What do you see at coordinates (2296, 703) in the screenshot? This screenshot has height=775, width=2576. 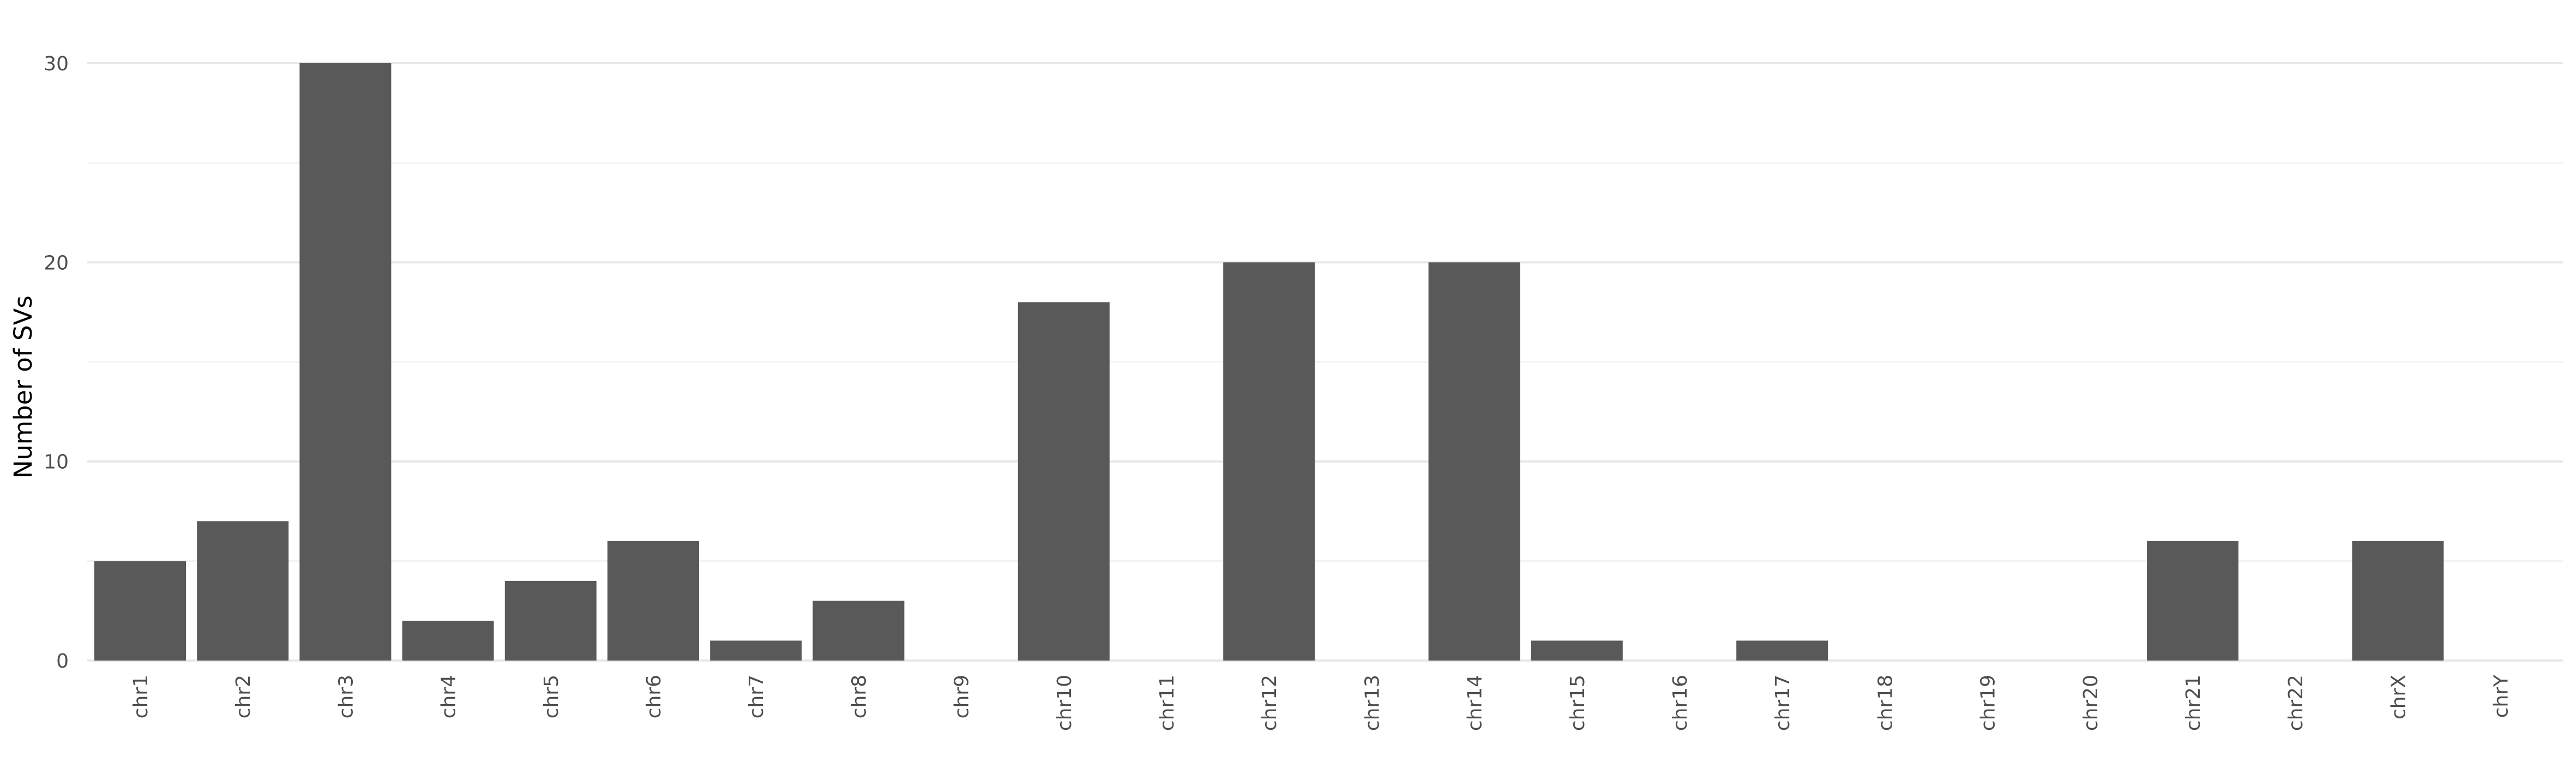 I see `x-tick-label: chr22` at bounding box center [2296, 703].